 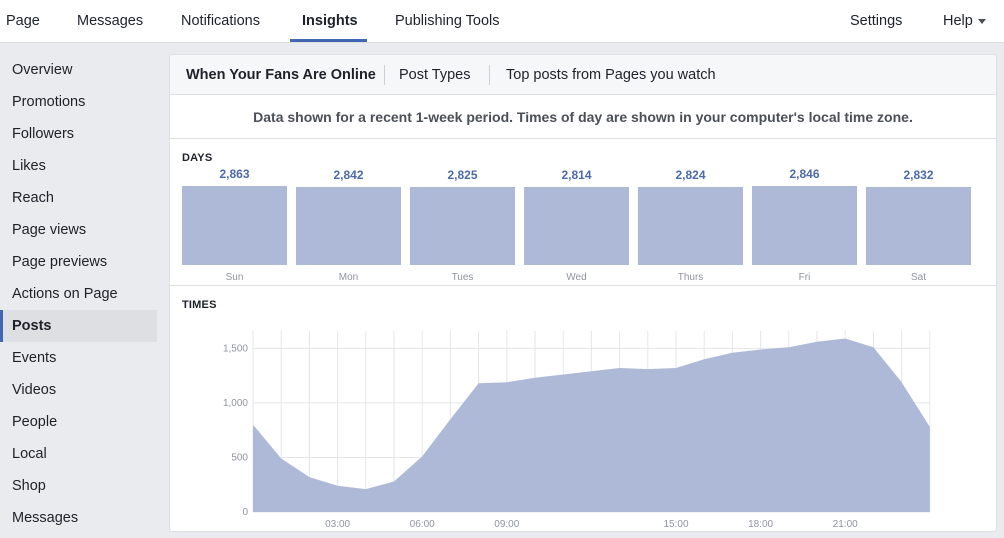 I want to click on x-tick-label: 15:00, so click(x=675, y=524).